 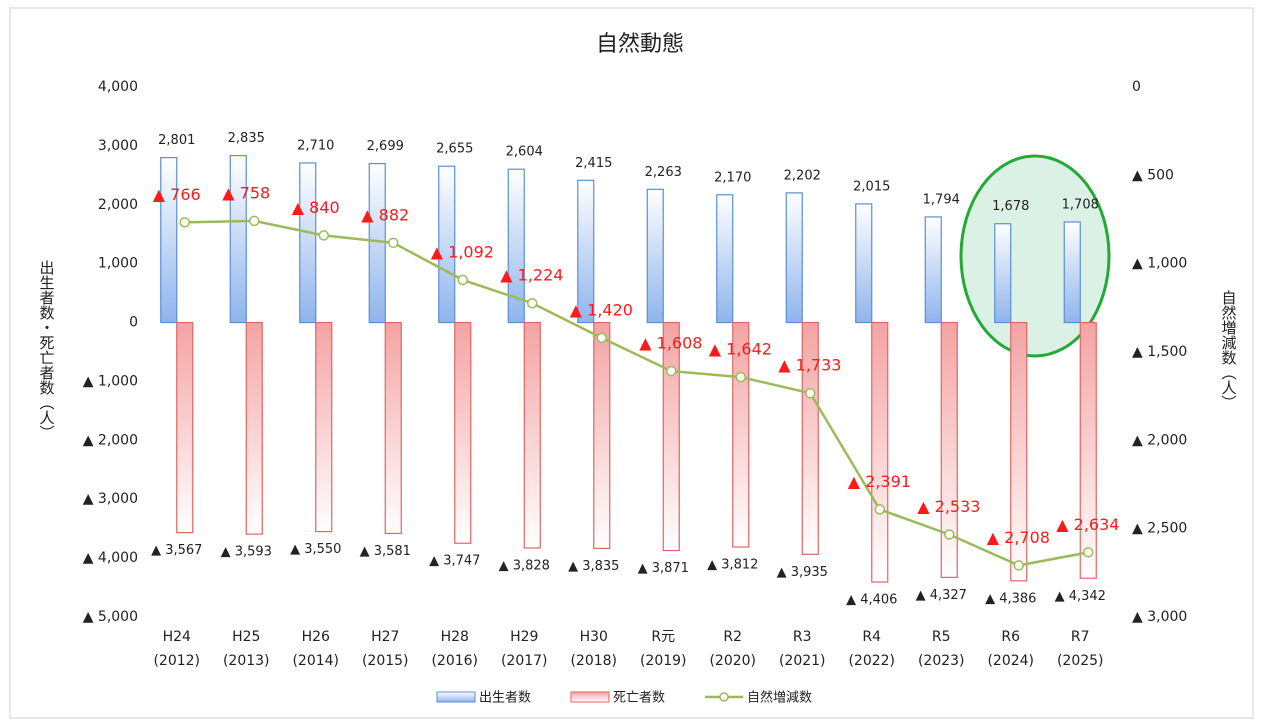 I want to click on x-tick-label: H29, so click(x=524, y=637).